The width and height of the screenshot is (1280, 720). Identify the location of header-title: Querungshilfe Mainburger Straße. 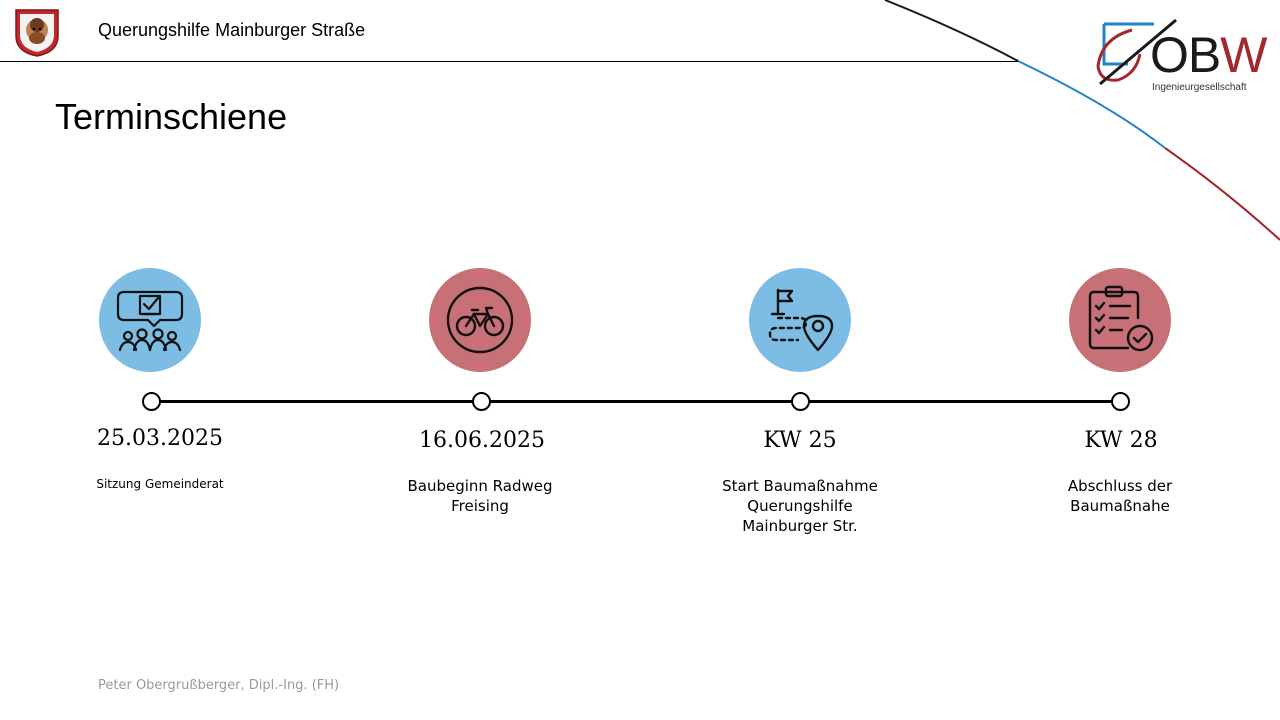
(232, 30).